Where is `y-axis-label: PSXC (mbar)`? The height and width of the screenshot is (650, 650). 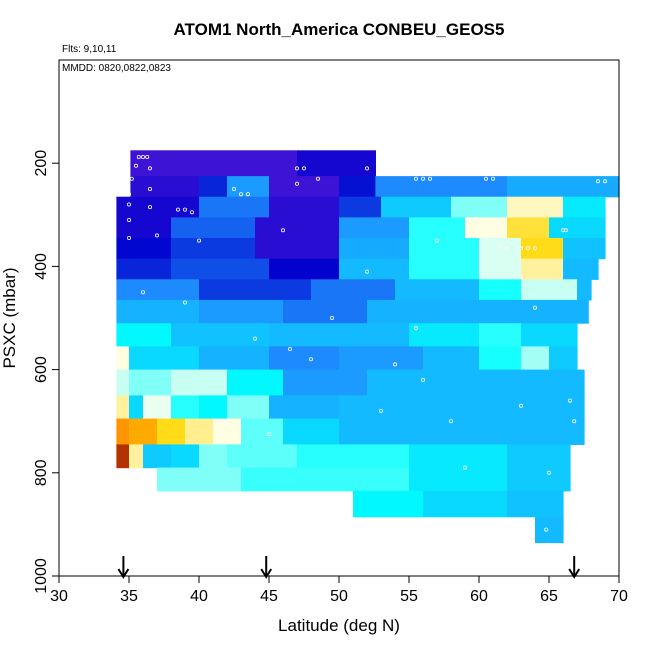 y-axis-label: PSXC (mbar) is located at coordinates (9, 317).